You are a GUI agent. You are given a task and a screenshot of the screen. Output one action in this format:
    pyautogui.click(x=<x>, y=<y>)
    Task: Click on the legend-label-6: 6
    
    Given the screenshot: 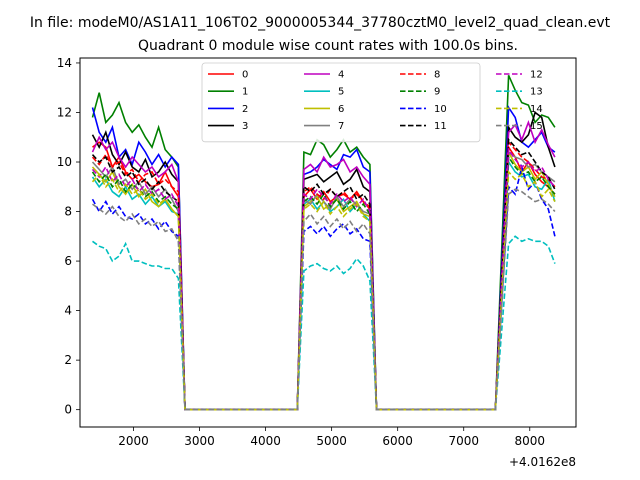 What is the action you would take?
    pyautogui.click(x=341, y=109)
    